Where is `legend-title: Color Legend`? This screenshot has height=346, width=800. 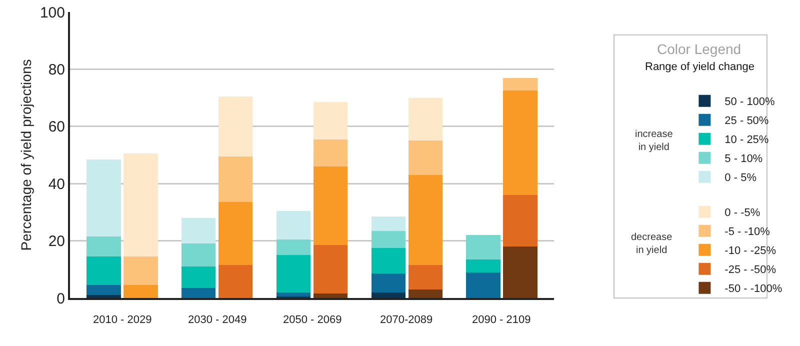
legend-title: Color Legend is located at coordinates (699, 49).